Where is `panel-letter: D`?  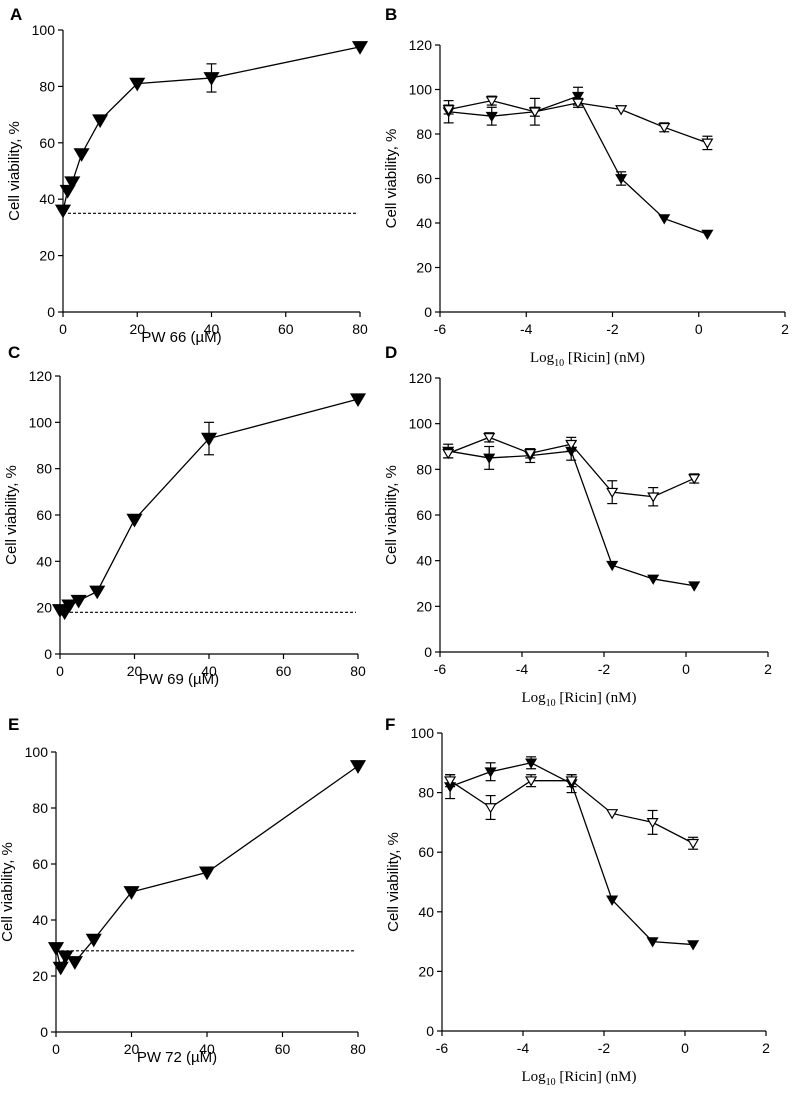 panel-letter: D is located at coordinates (391, 352).